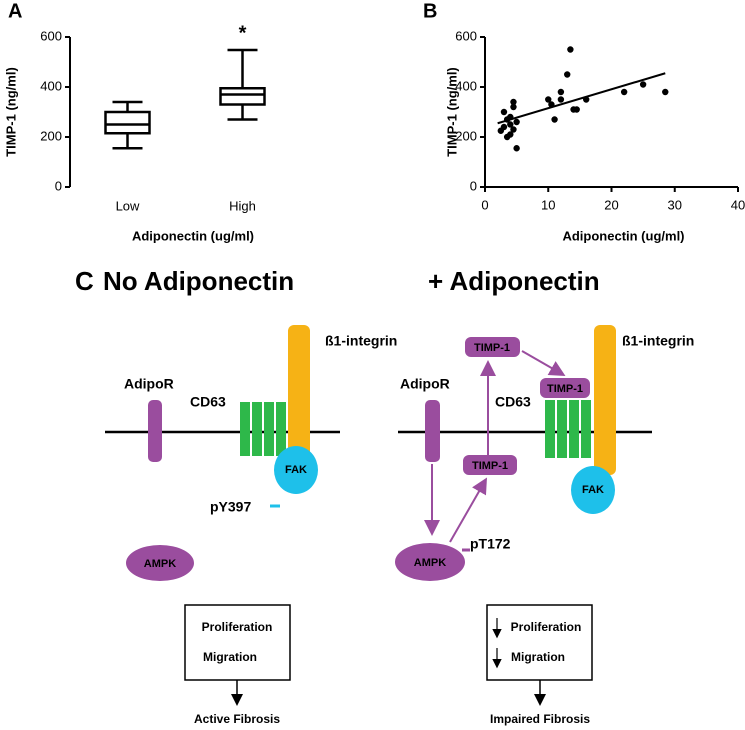 Image resolution: width=745 pixels, height=730 pixels. I want to click on label: pT172, so click(490, 544).